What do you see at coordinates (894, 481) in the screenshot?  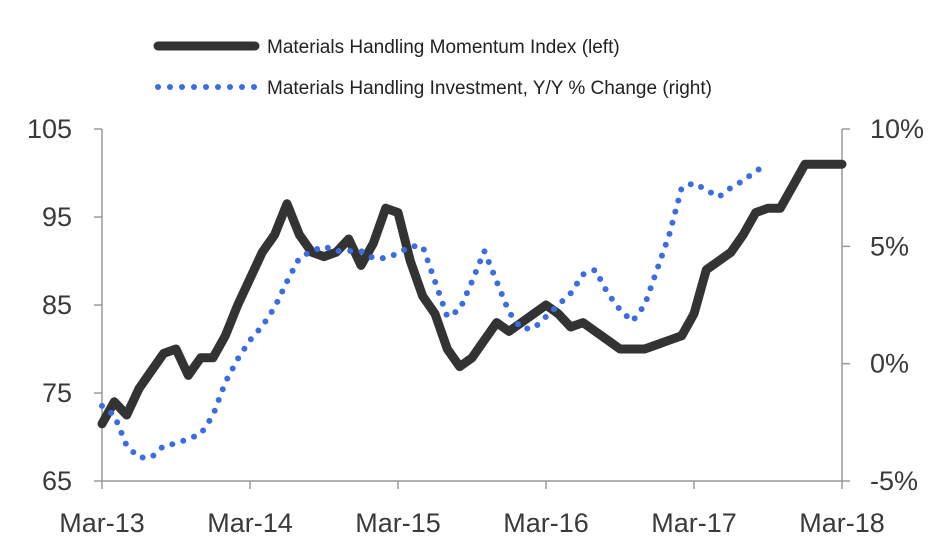 I see `y-right-tick-label: -5%` at bounding box center [894, 481].